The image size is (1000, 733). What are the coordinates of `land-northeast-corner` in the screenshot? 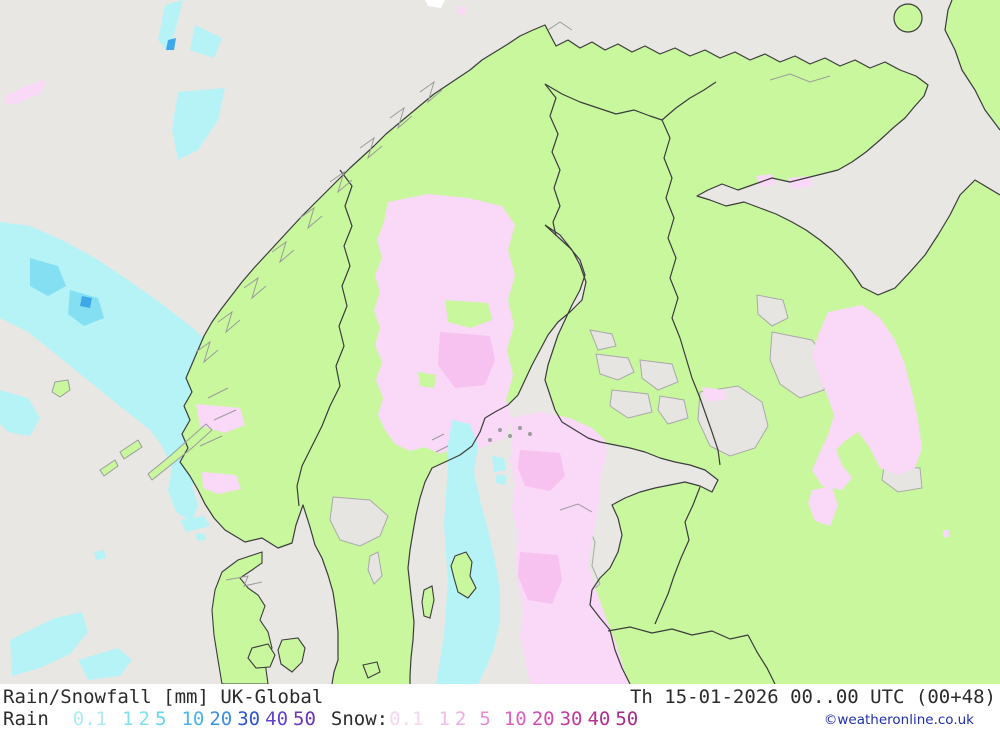 It's located at (972, 65).